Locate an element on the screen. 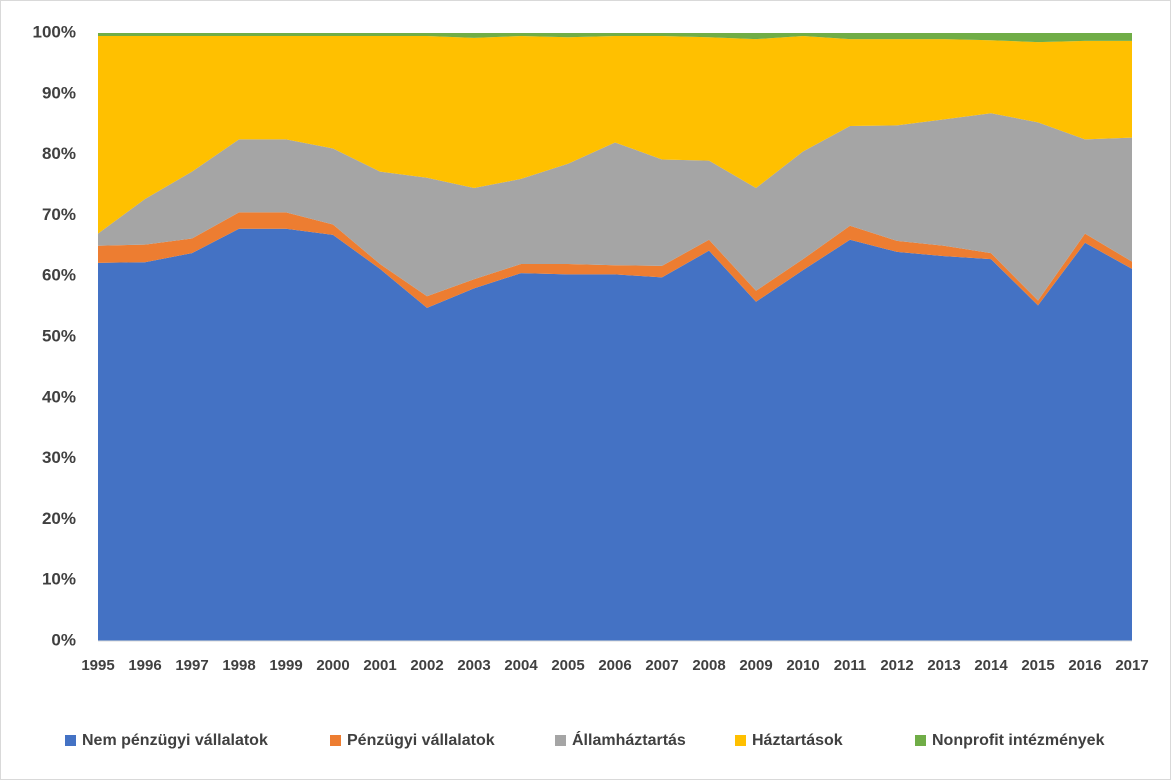 The image size is (1171, 780). y-tick-label: 30% is located at coordinates (59, 457).